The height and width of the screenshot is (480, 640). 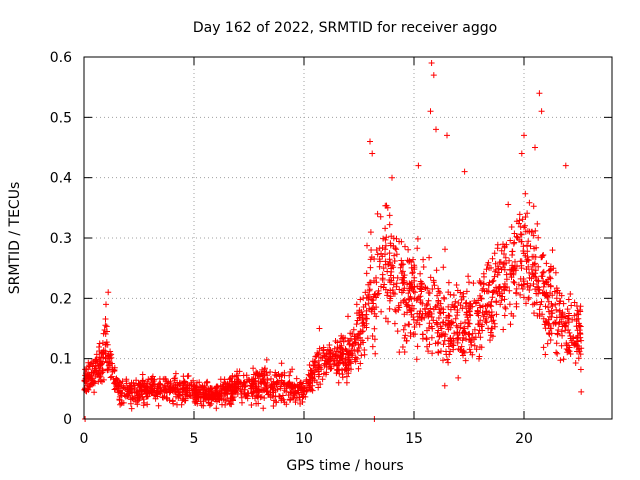 What do you see at coordinates (84, 439) in the screenshot?
I see `x-tick-label: 0` at bounding box center [84, 439].